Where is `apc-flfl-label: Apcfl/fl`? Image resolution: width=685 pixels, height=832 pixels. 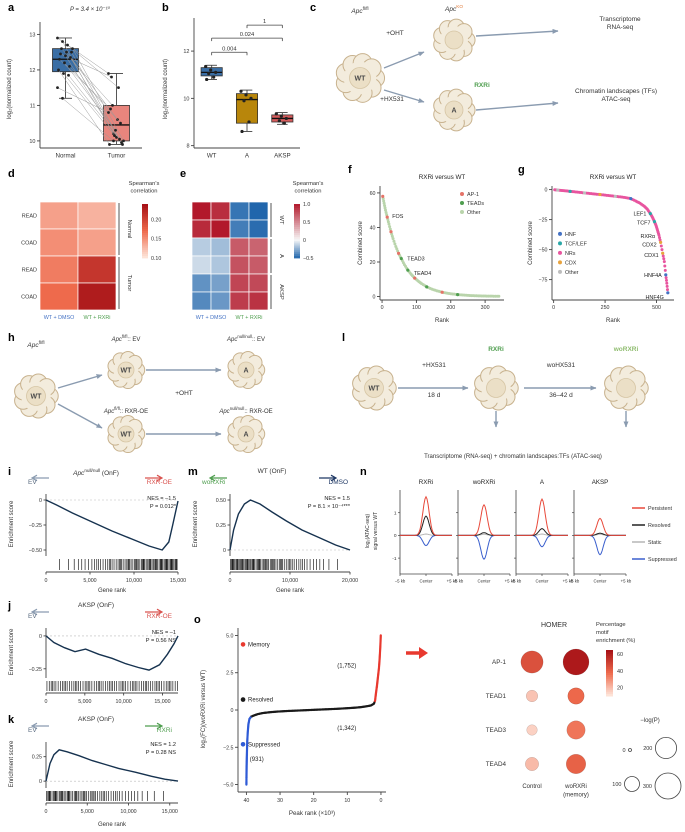
apc-flfl-label: Apcfl/fl is located at coordinates (360, 11).